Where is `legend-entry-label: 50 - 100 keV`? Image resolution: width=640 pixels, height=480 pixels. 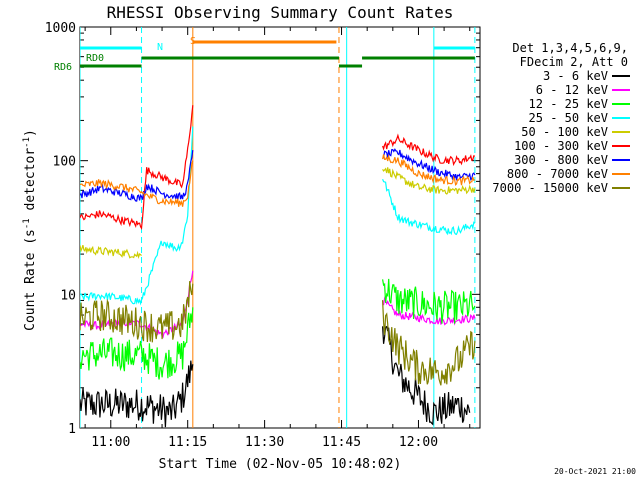 legend-entry-label: 50 - 100 keV is located at coordinates (564, 132).